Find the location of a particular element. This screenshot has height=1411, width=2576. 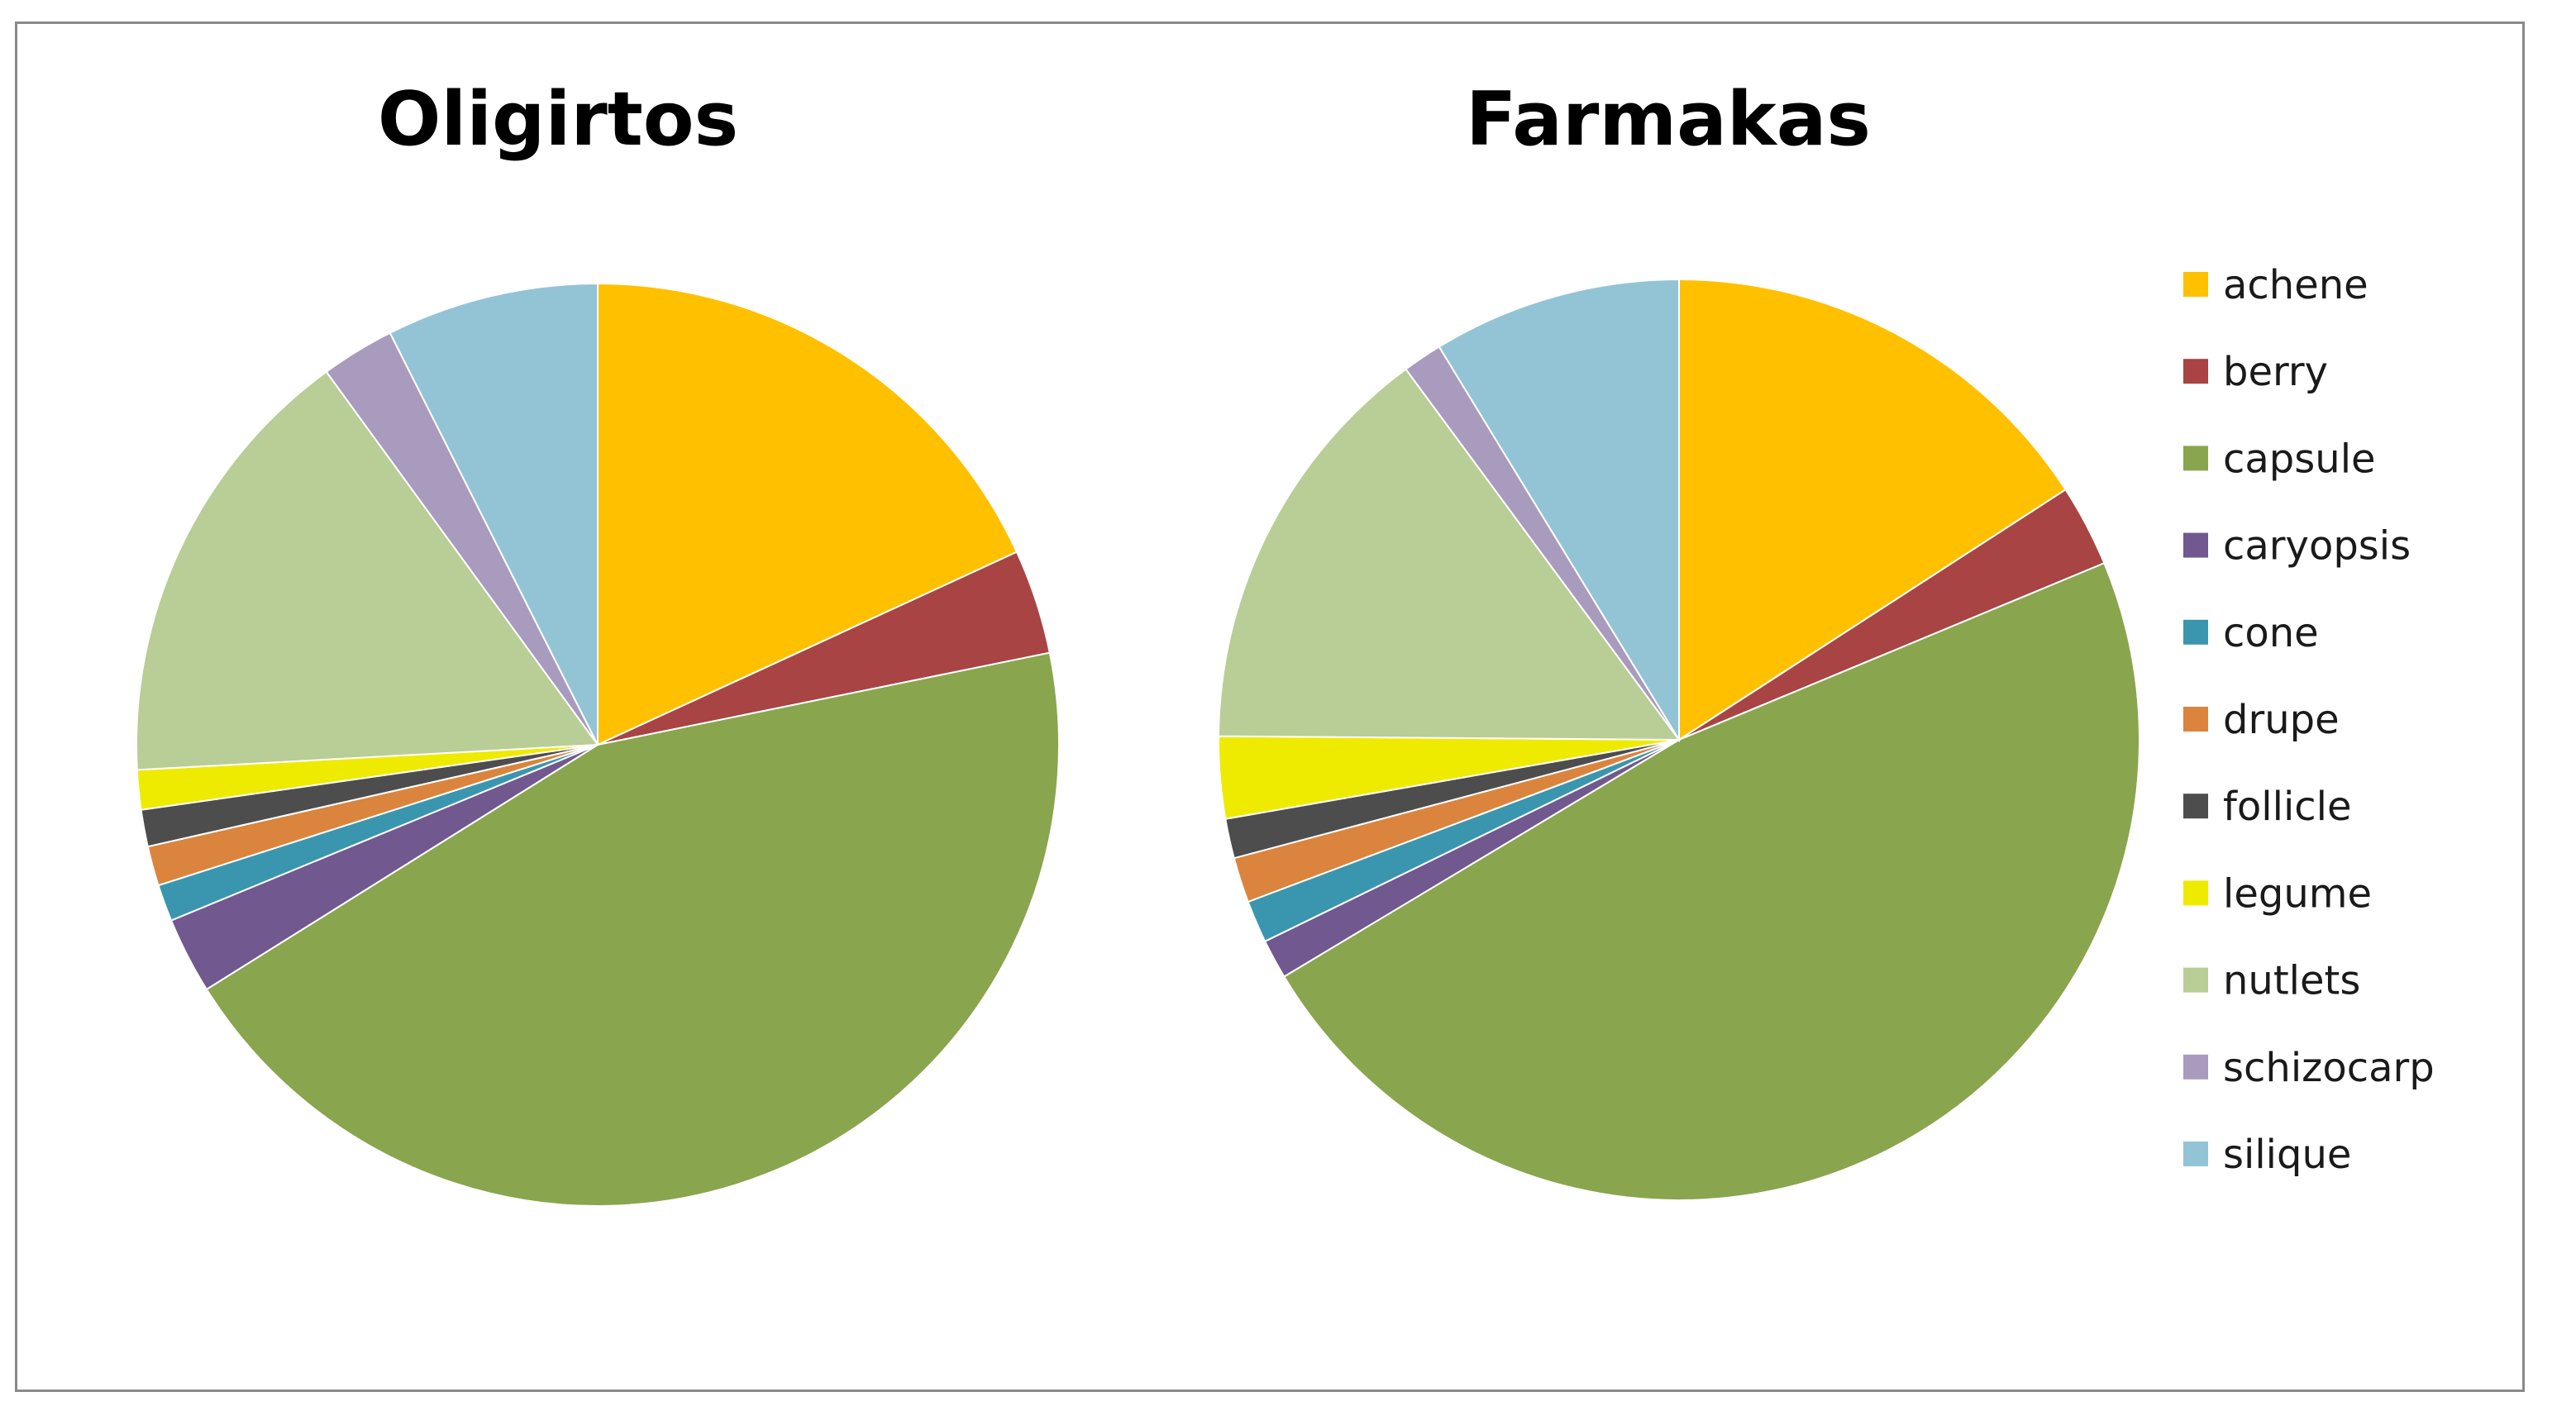

legend-label-drupe: drupe is located at coordinates (2281, 720).